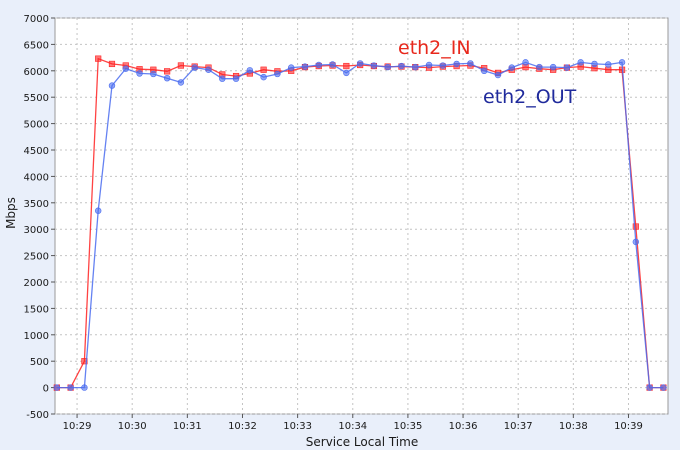  What do you see at coordinates (36, 125) in the screenshot?
I see `y-tick-label: 5000` at bounding box center [36, 125].